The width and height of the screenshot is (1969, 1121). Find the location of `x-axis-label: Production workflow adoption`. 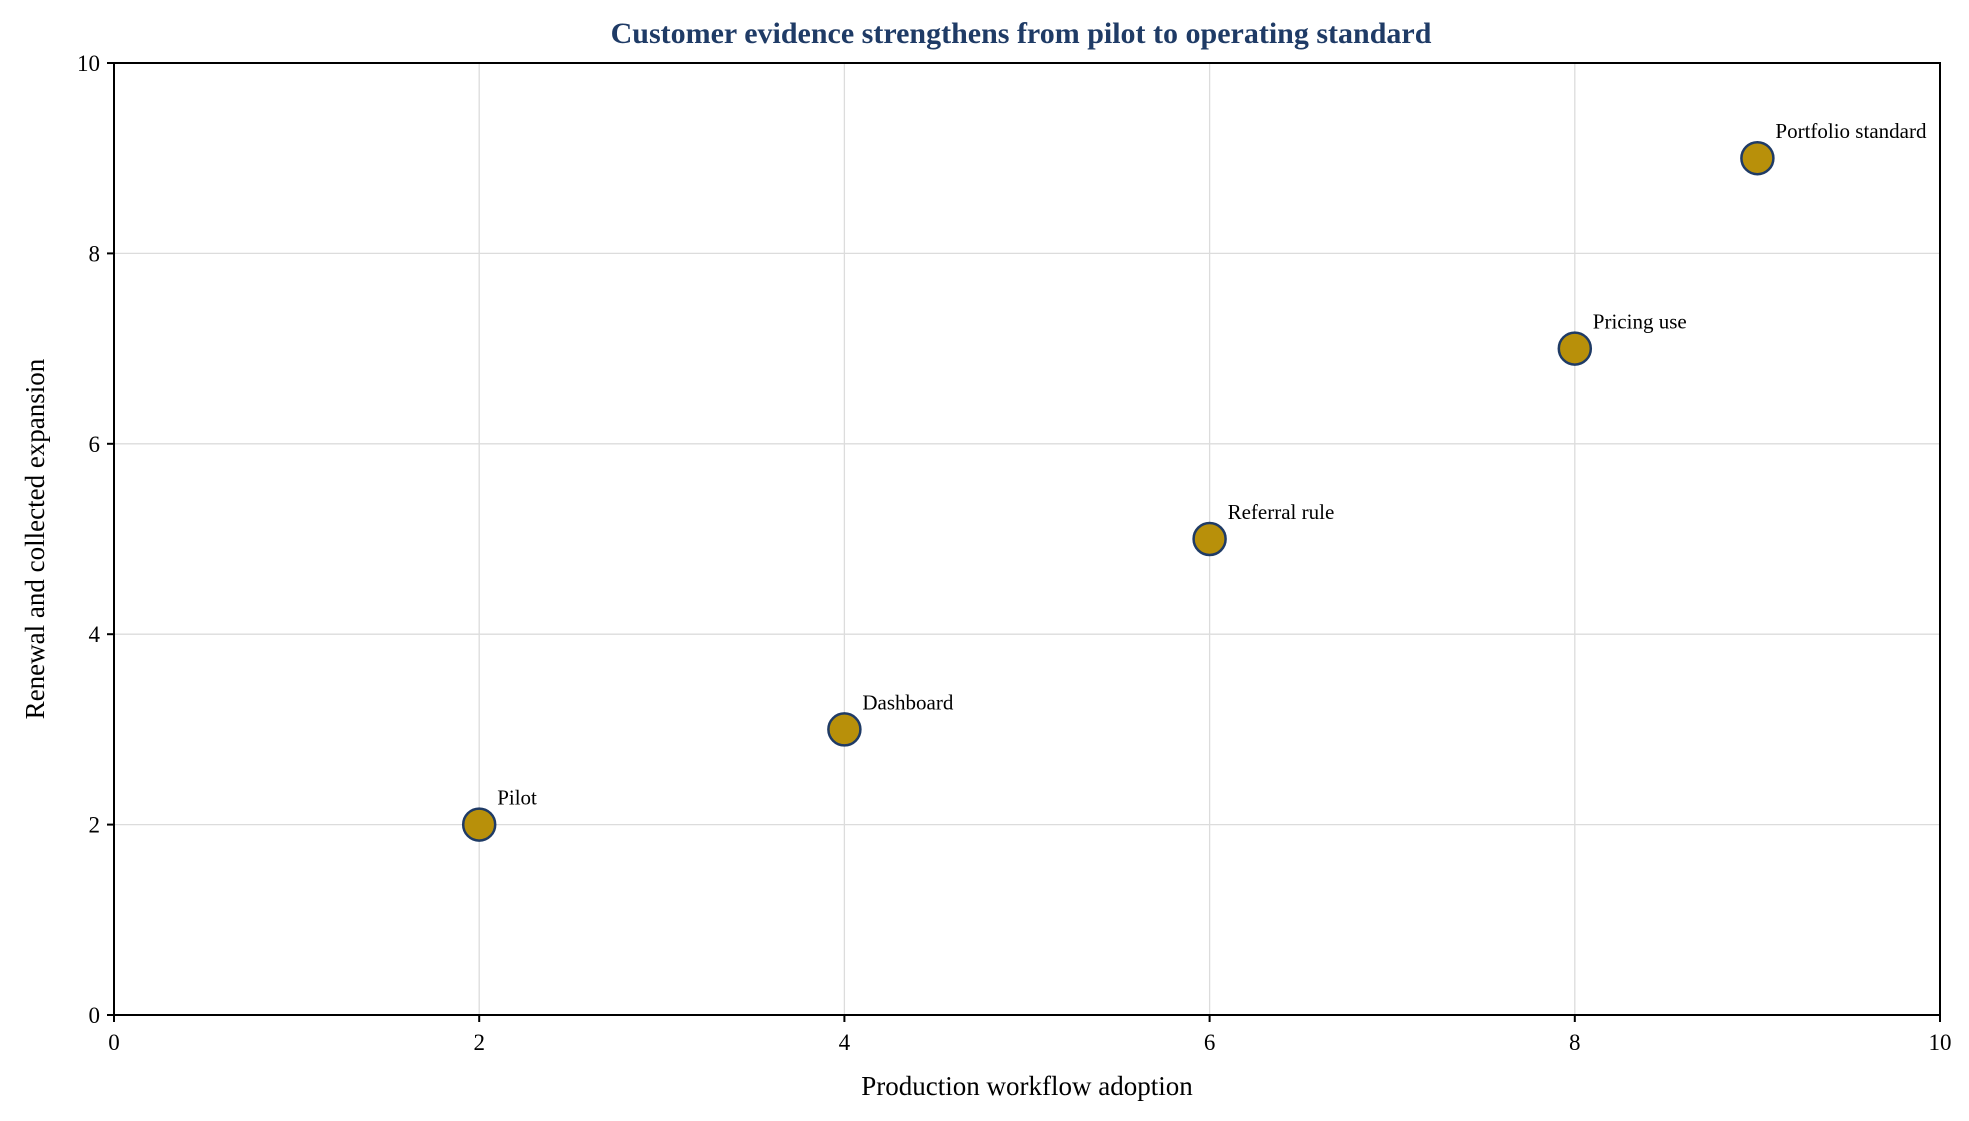

x-axis-label: Production workflow adoption is located at coordinates (1027, 1086).